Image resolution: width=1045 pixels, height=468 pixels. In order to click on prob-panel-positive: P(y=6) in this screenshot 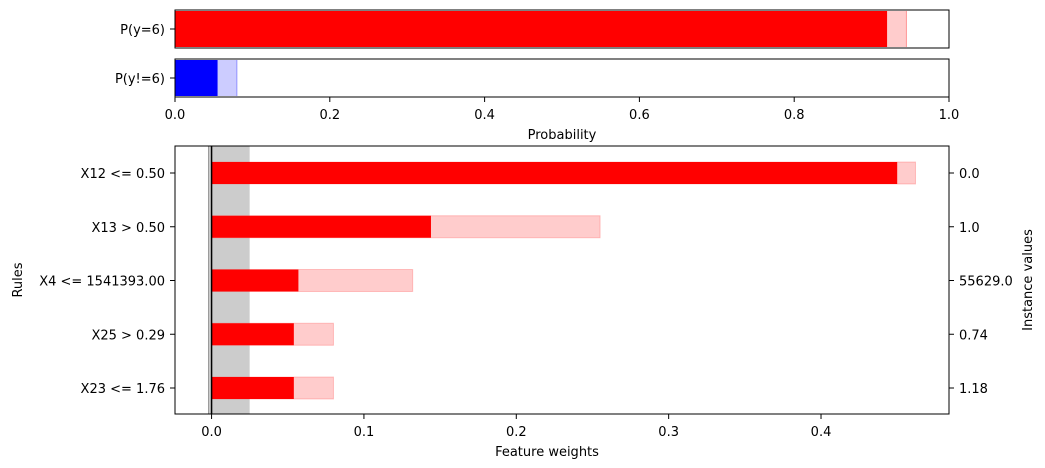, I will do `click(535, 29)`.